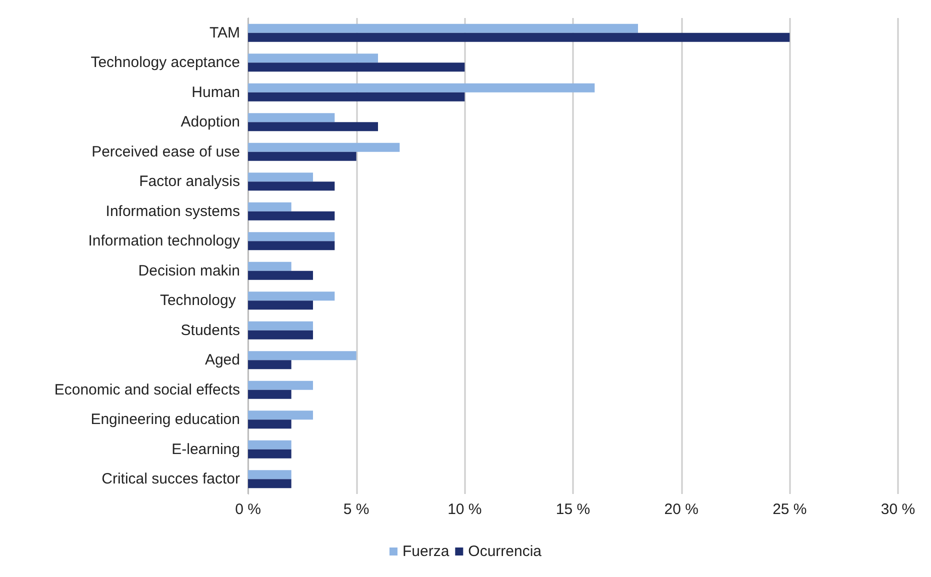 This screenshot has height=577, width=931. I want to click on y-tick-label: Perceived ease of use, so click(166, 151).